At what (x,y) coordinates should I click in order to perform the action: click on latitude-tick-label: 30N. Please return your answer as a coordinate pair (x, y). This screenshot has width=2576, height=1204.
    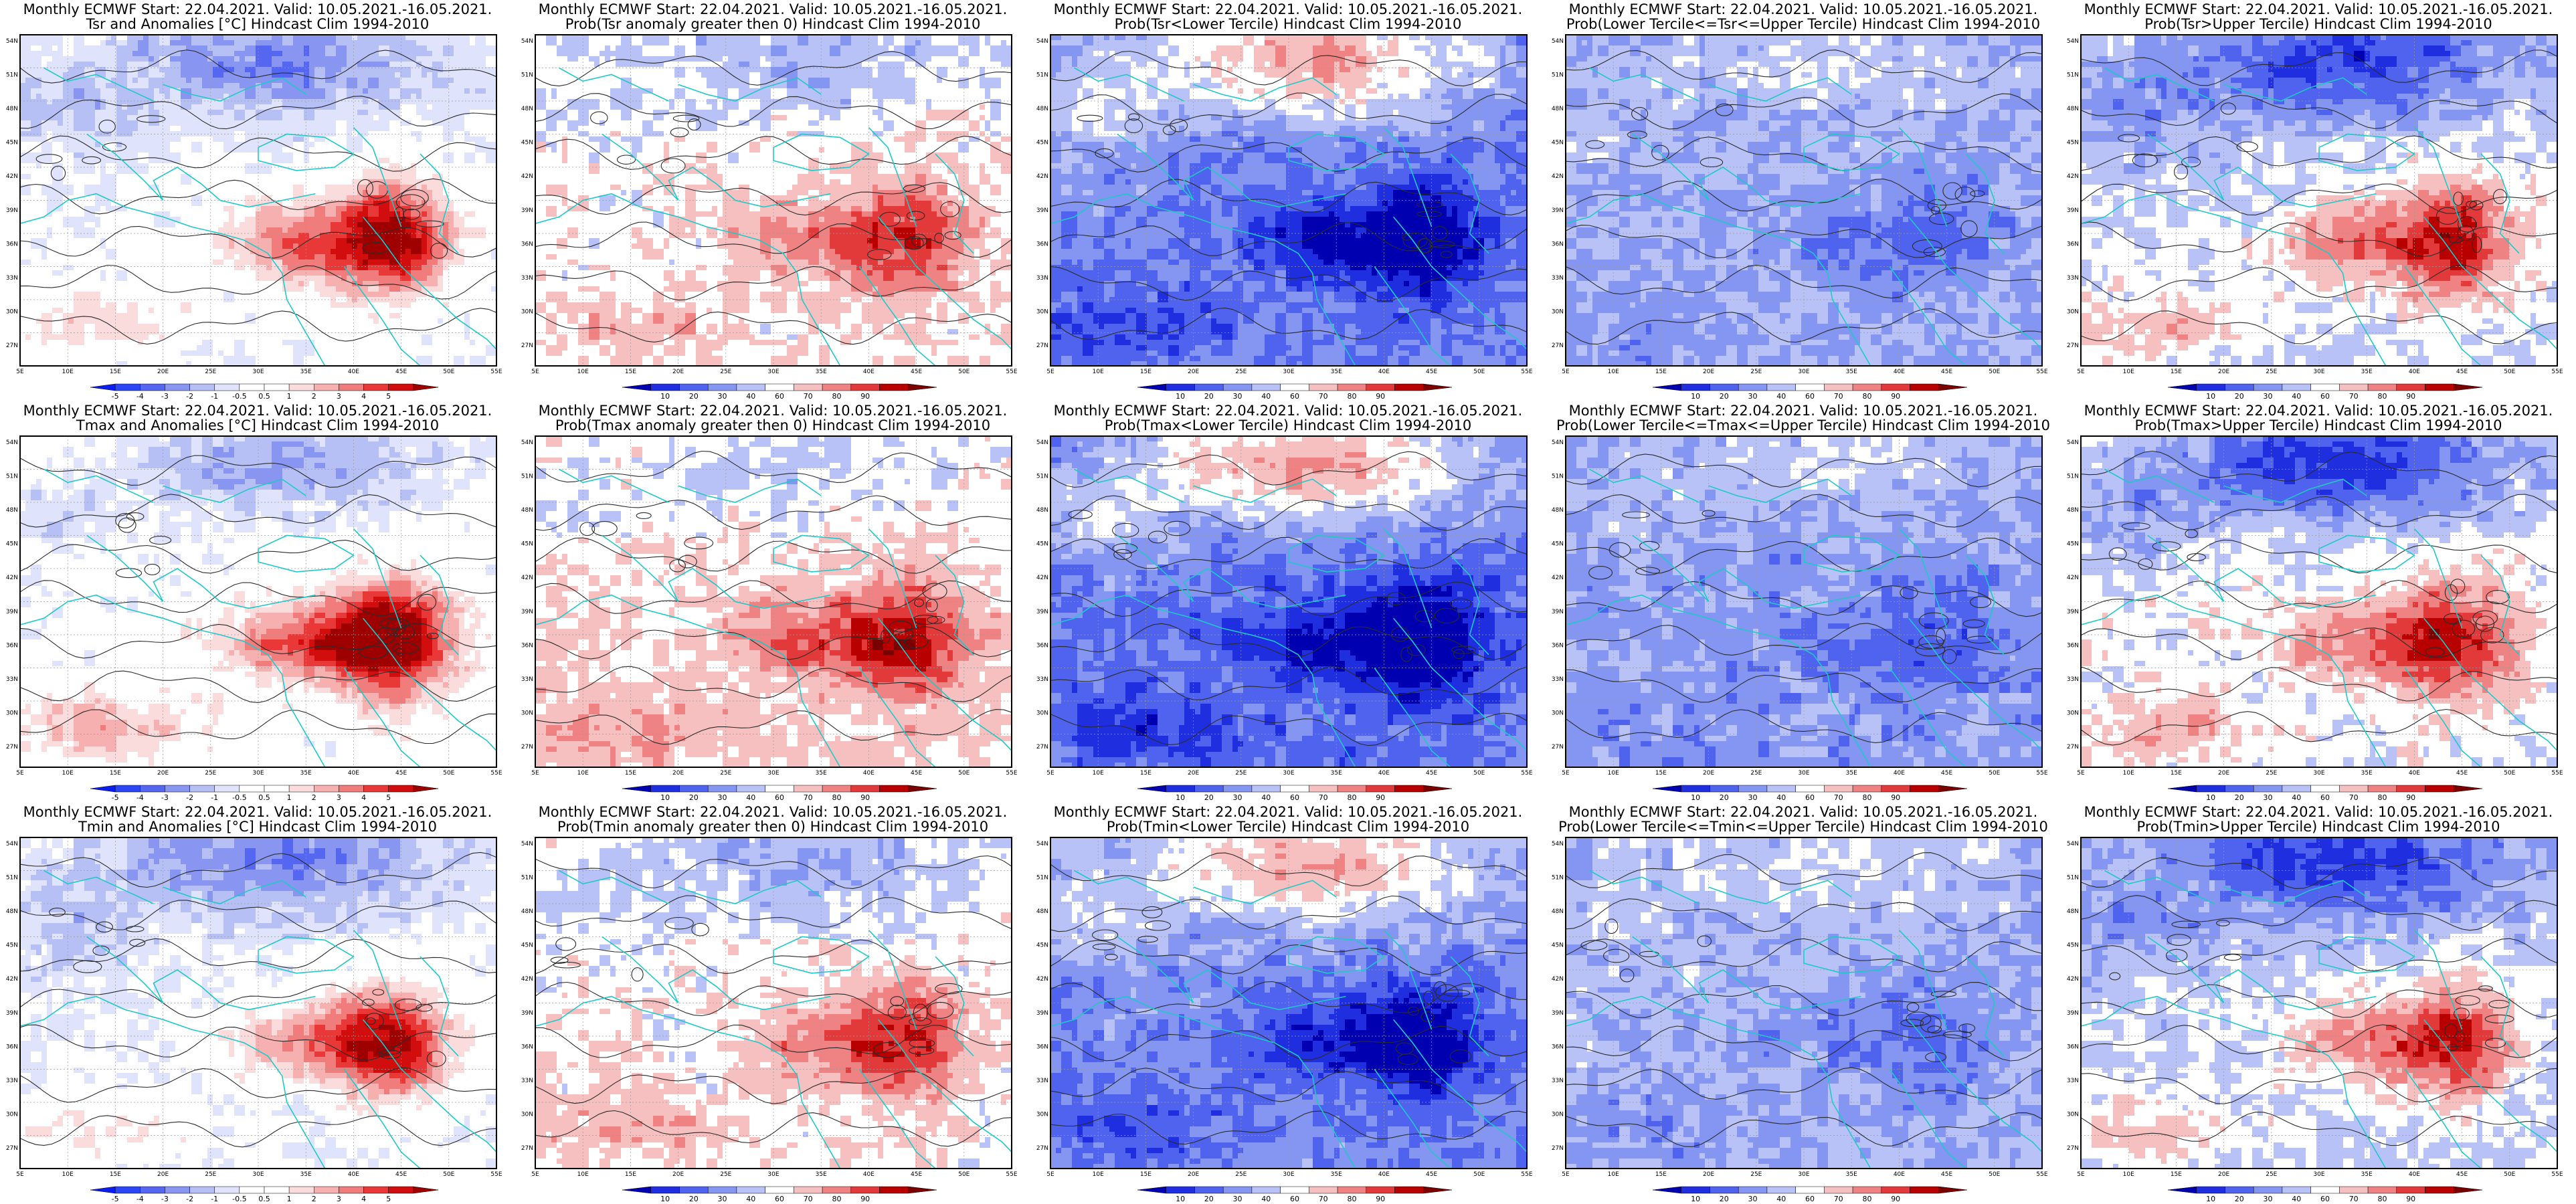
    Looking at the image, I should click on (12, 713).